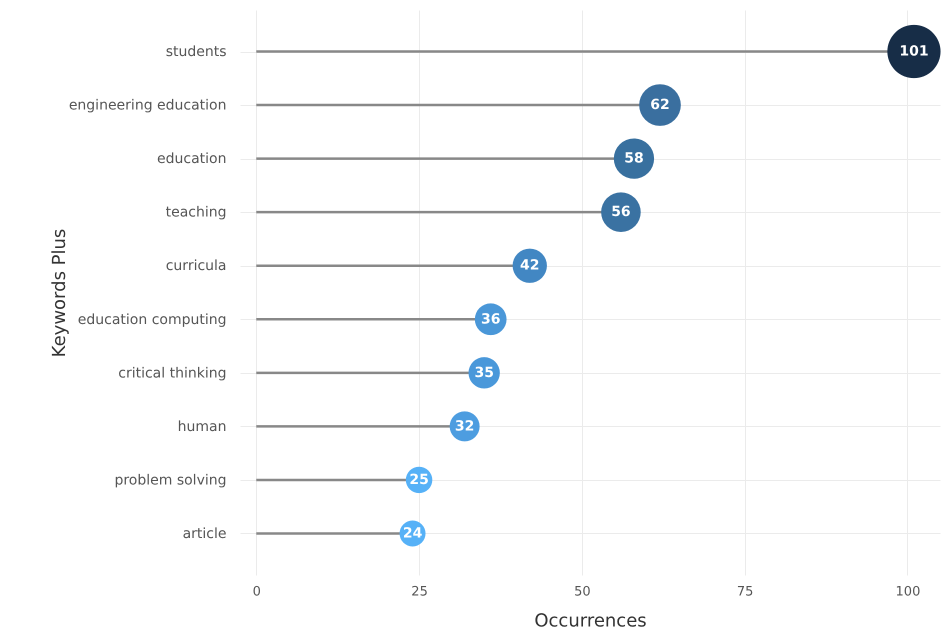  What do you see at coordinates (196, 266) in the screenshot?
I see `y-tick-label: curricula` at bounding box center [196, 266].